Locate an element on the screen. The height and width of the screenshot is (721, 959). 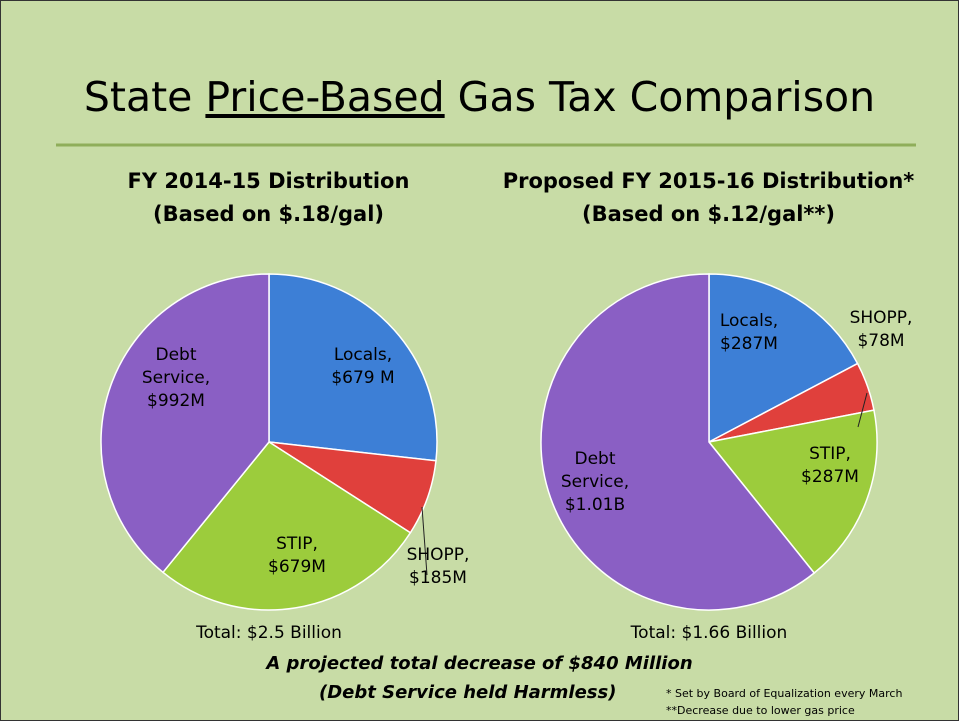
summary-note: (Debt Service held Harmless) is located at coordinates (468, 692).